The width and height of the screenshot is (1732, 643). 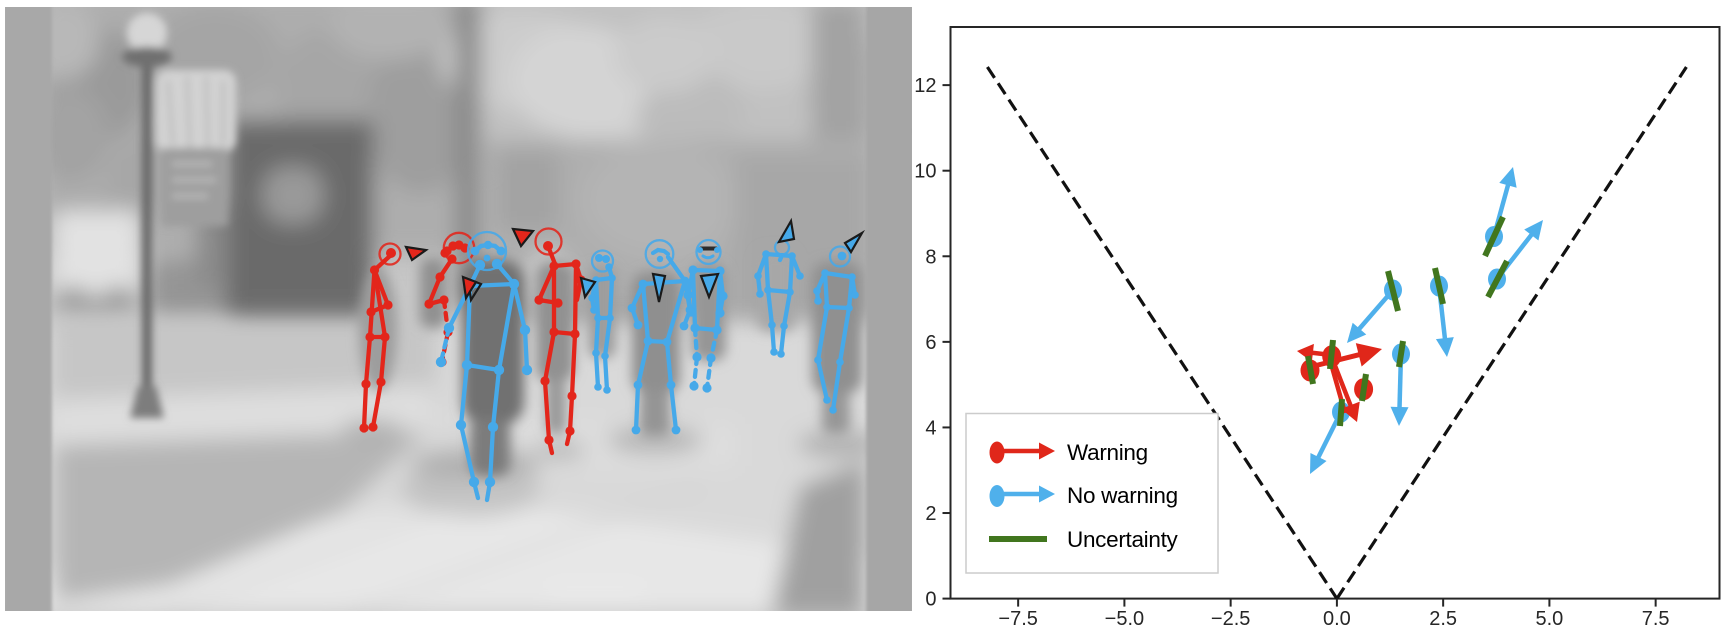 What do you see at coordinates (925, 172) in the screenshot?
I see `svg-text: 10` at bounding box center [925, 172].